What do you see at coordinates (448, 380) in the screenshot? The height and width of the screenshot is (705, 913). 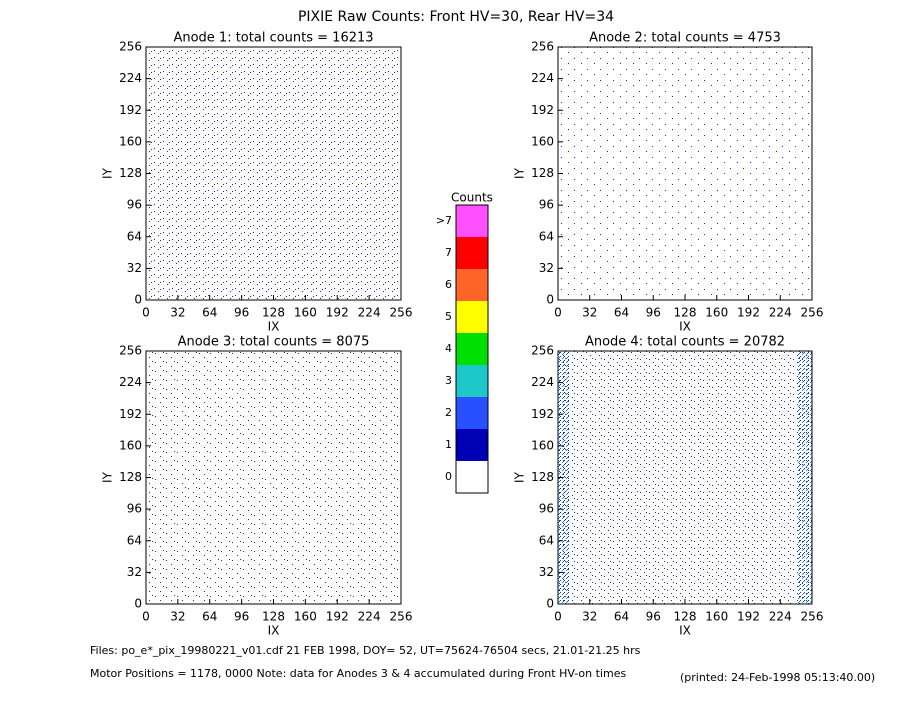 I see `colorbar-label: 3` at bounding box center [448, 380].